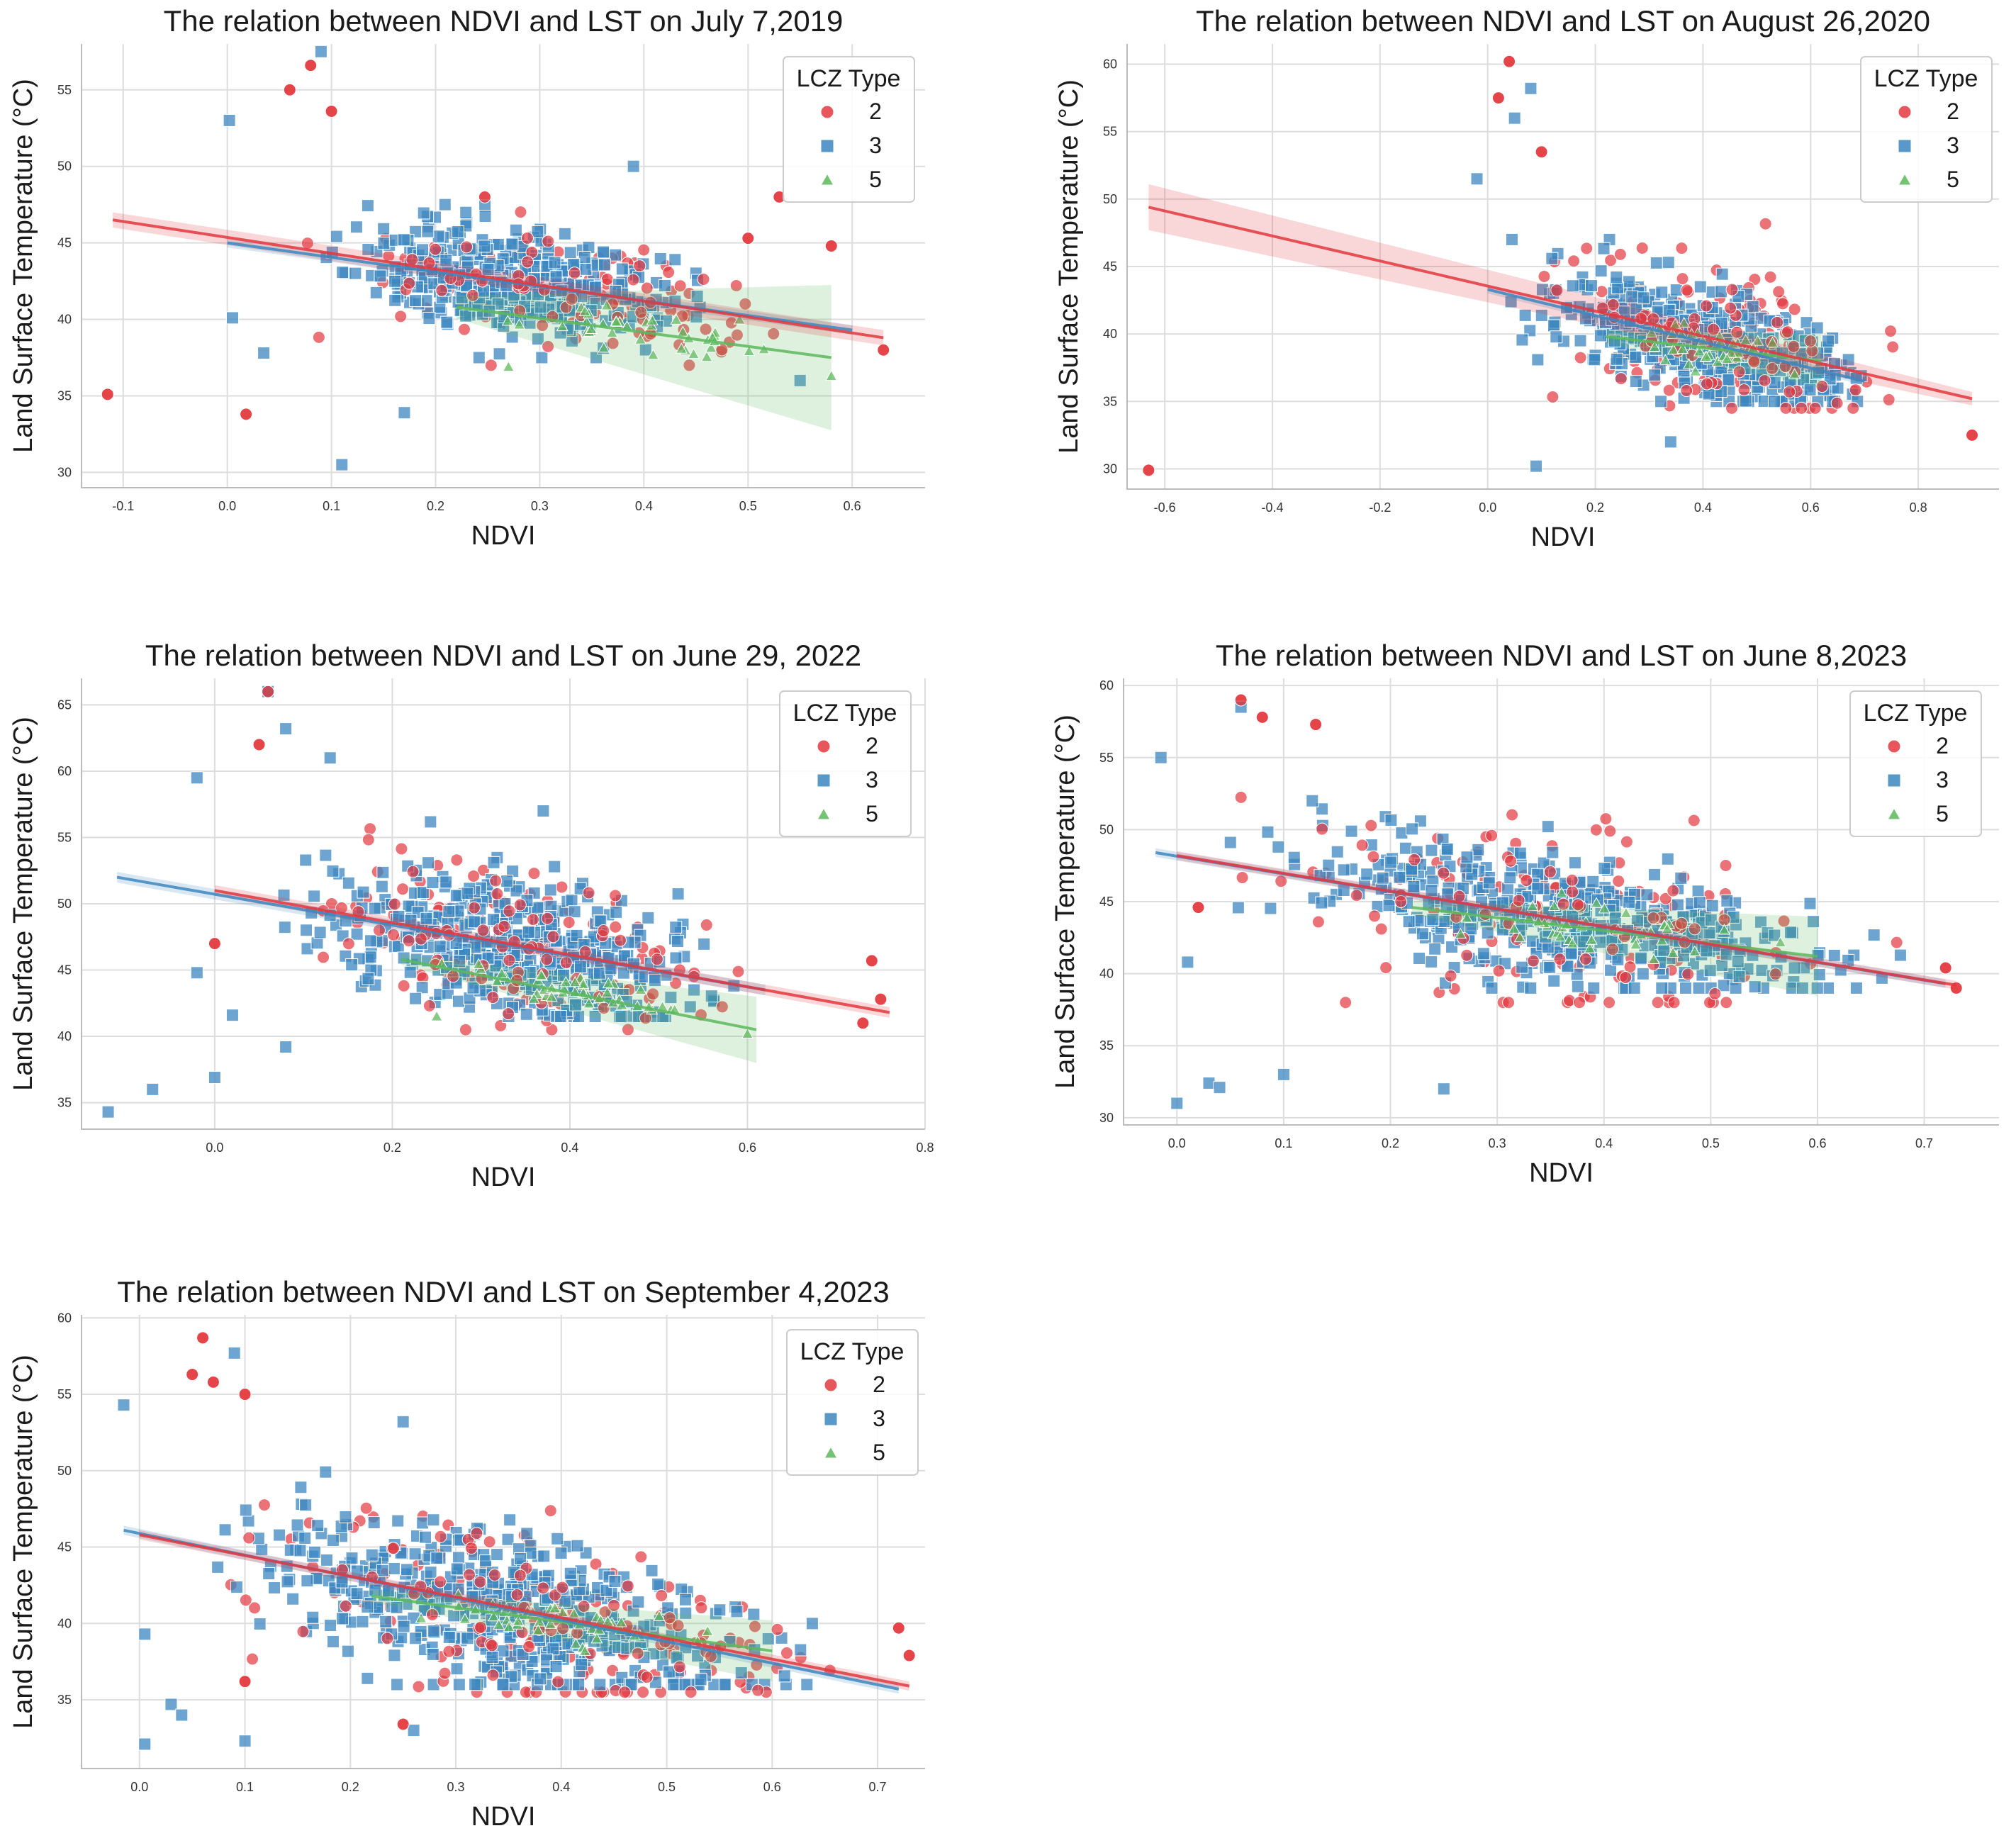  I want to click on x-tick-label: 0.4, so click(644, 506).